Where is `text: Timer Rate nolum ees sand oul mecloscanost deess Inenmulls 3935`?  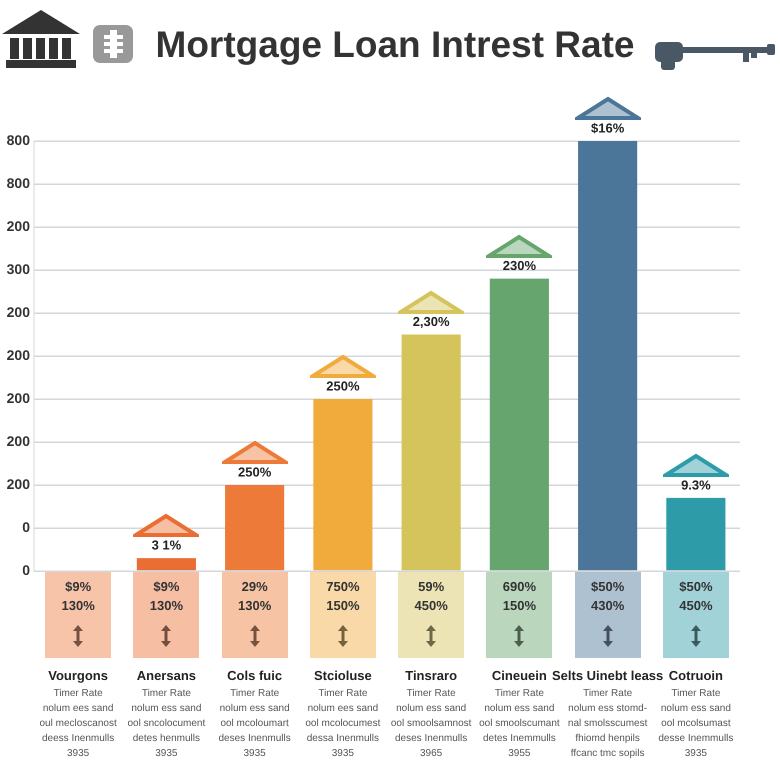
text: Timer Rate nolum ees sand oul mecloscanost deess Inenmulls 3935 is located at coordinates (78, 724).